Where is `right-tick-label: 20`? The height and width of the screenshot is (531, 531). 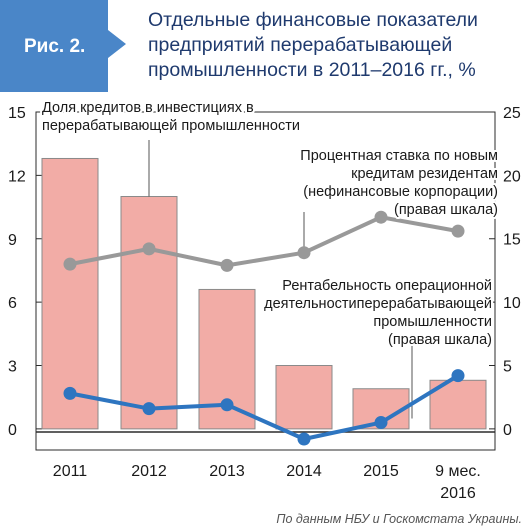
right-tick-label: 20 is located at coordinates (512, 176).